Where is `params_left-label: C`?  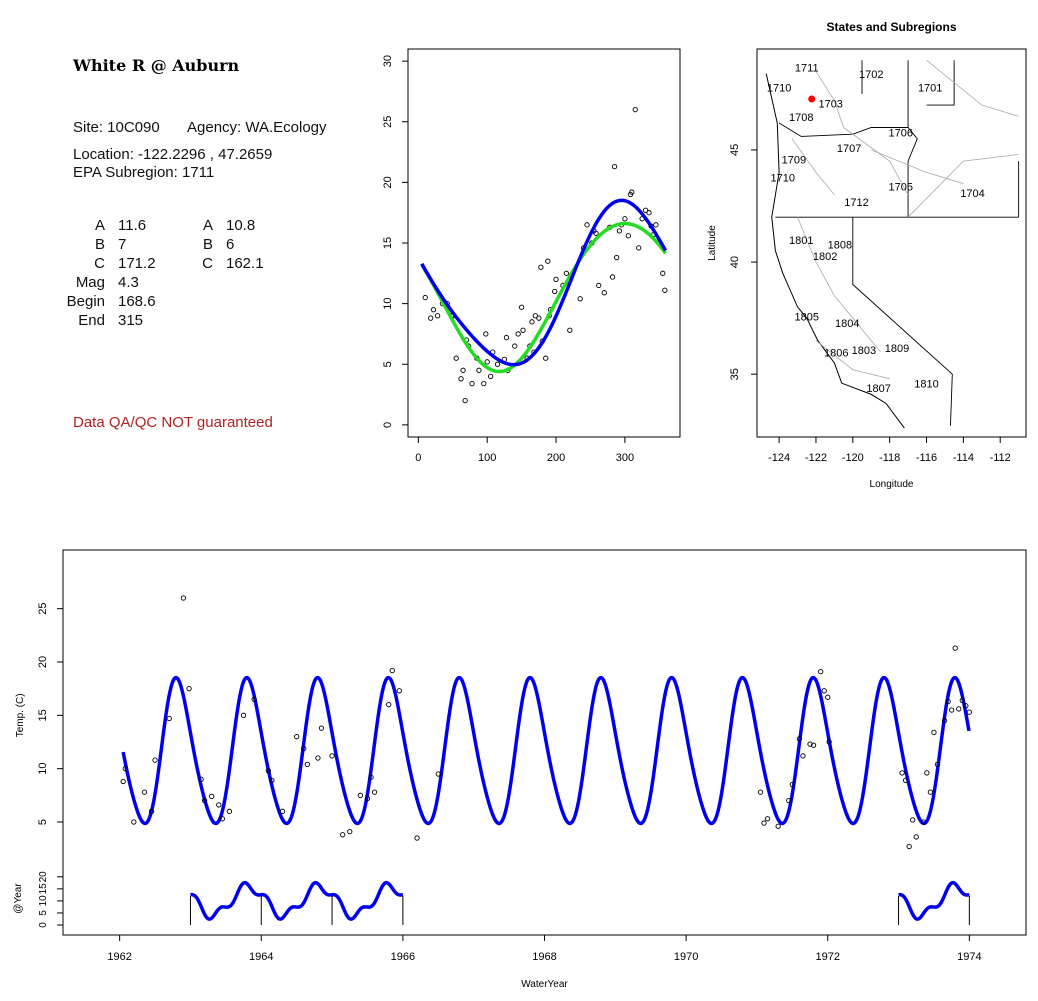 params_left-label: C is located at coordinates (99, 263).